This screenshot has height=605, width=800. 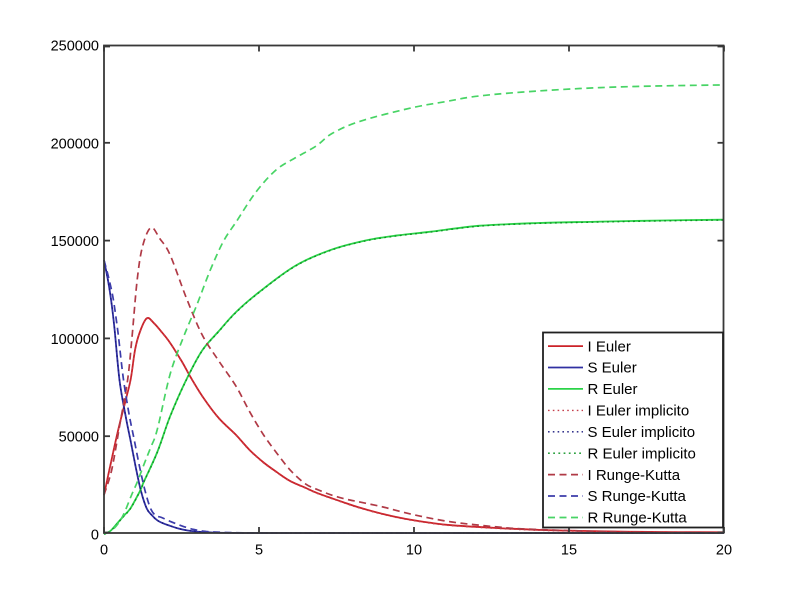 What do you see at coordinates (642, 453) in the screenshot?
I see `svg-text: R Euler implicito` at bounding box center [642, 453].